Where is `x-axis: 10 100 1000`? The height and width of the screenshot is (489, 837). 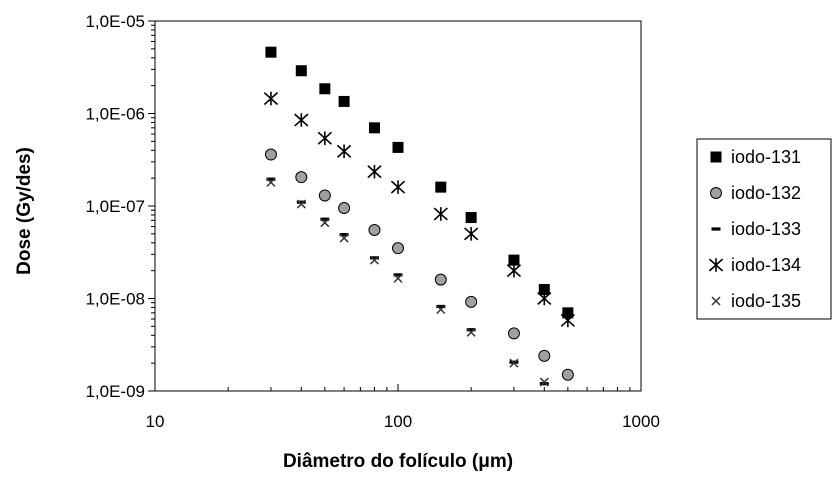 x-axis: 10 100 1000 is located at coordinates (403, 407).